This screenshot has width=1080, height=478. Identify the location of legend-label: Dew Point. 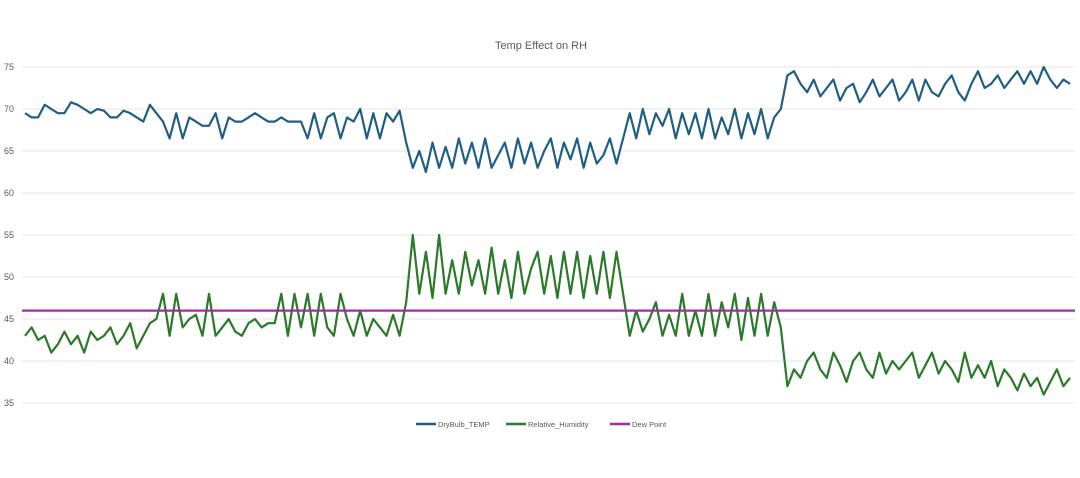
(649, 424).